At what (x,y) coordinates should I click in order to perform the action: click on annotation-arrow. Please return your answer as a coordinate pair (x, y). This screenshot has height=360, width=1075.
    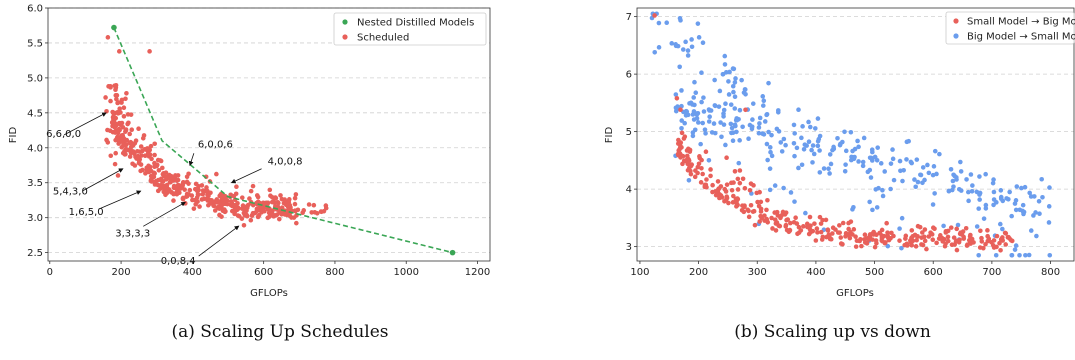
    Looking at the image, I should click on (120, 200).